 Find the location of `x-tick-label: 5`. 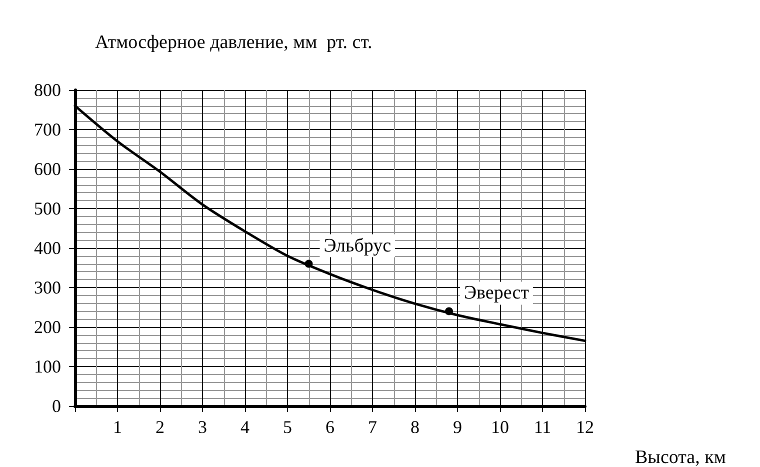

x-tick-label: 5 is located at coordinates (287, 427).